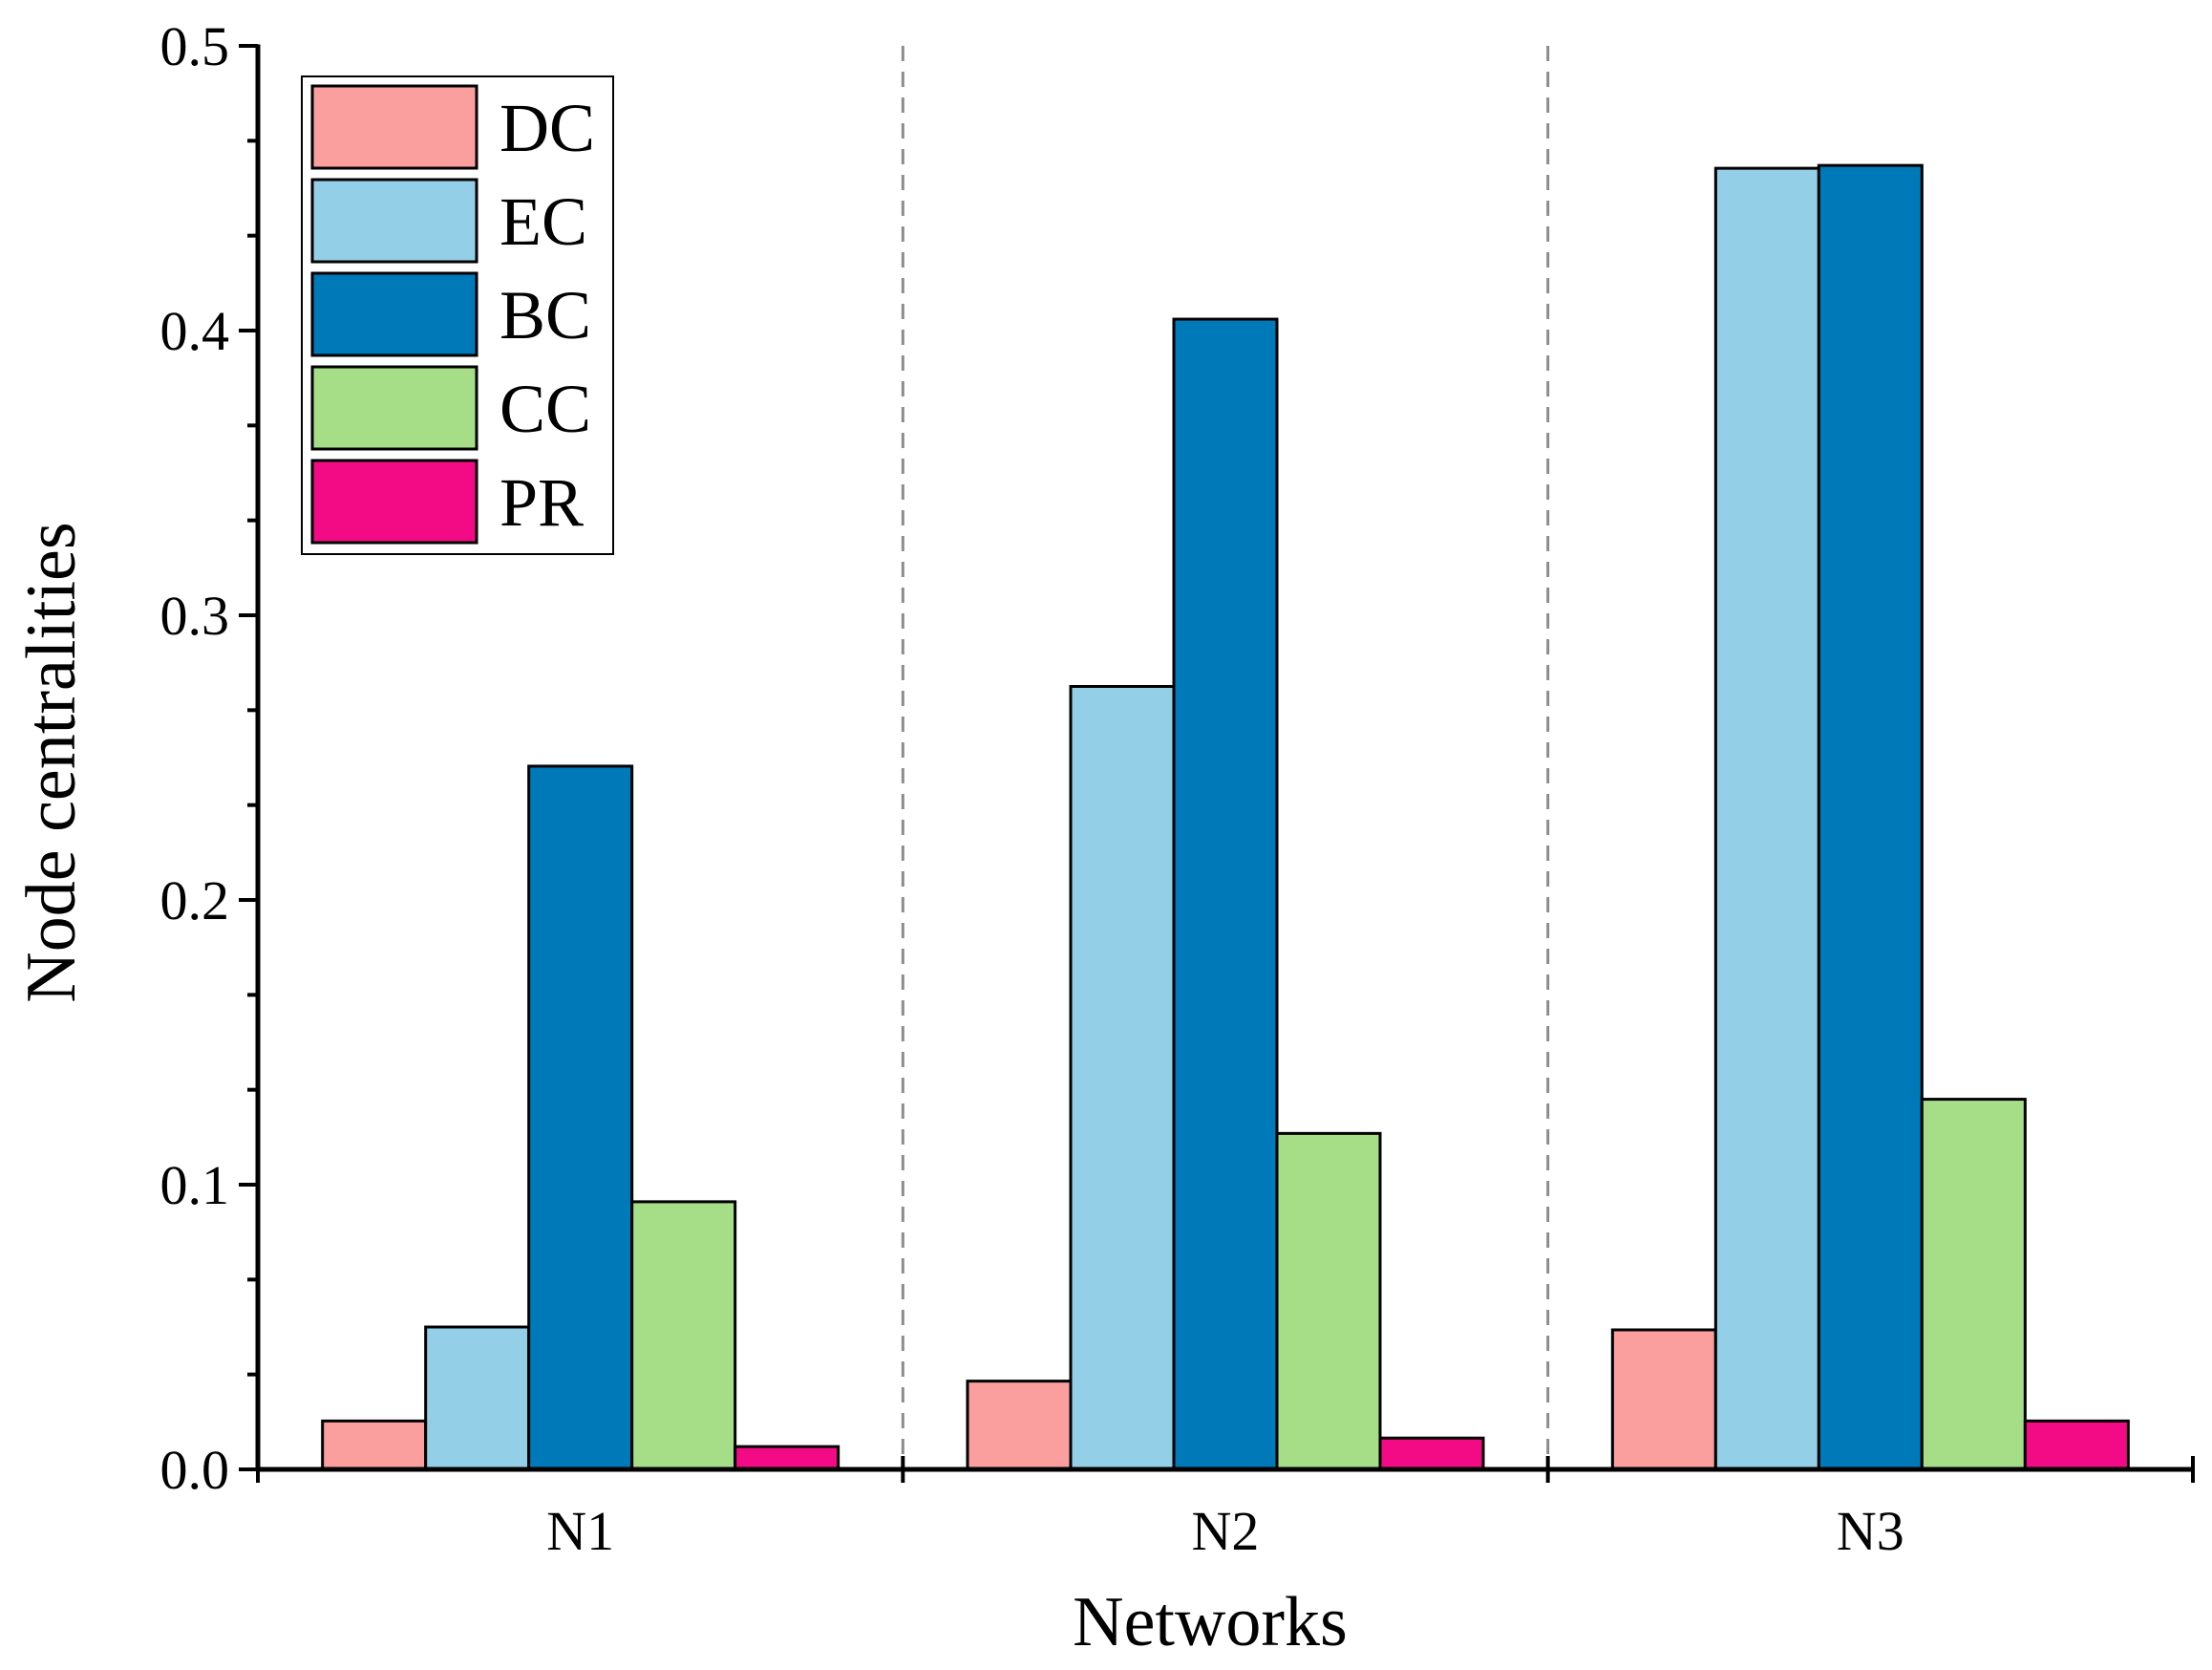 The width and height of the screenshot is (2212, 1670). Describe the element at coordinates (195, 331) in the screenshot. I see `y-tick-label: 0.4` at that location.